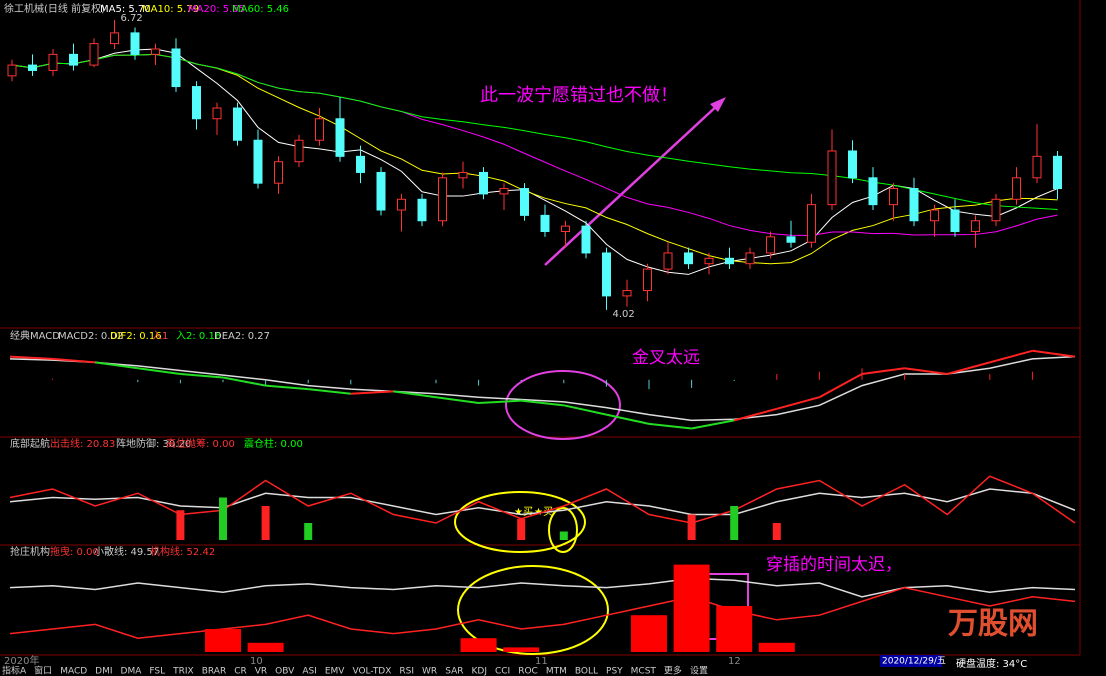  Describe the element at coordinates (614, 671) in the screenshot. I see `tab: PSY` at that location.